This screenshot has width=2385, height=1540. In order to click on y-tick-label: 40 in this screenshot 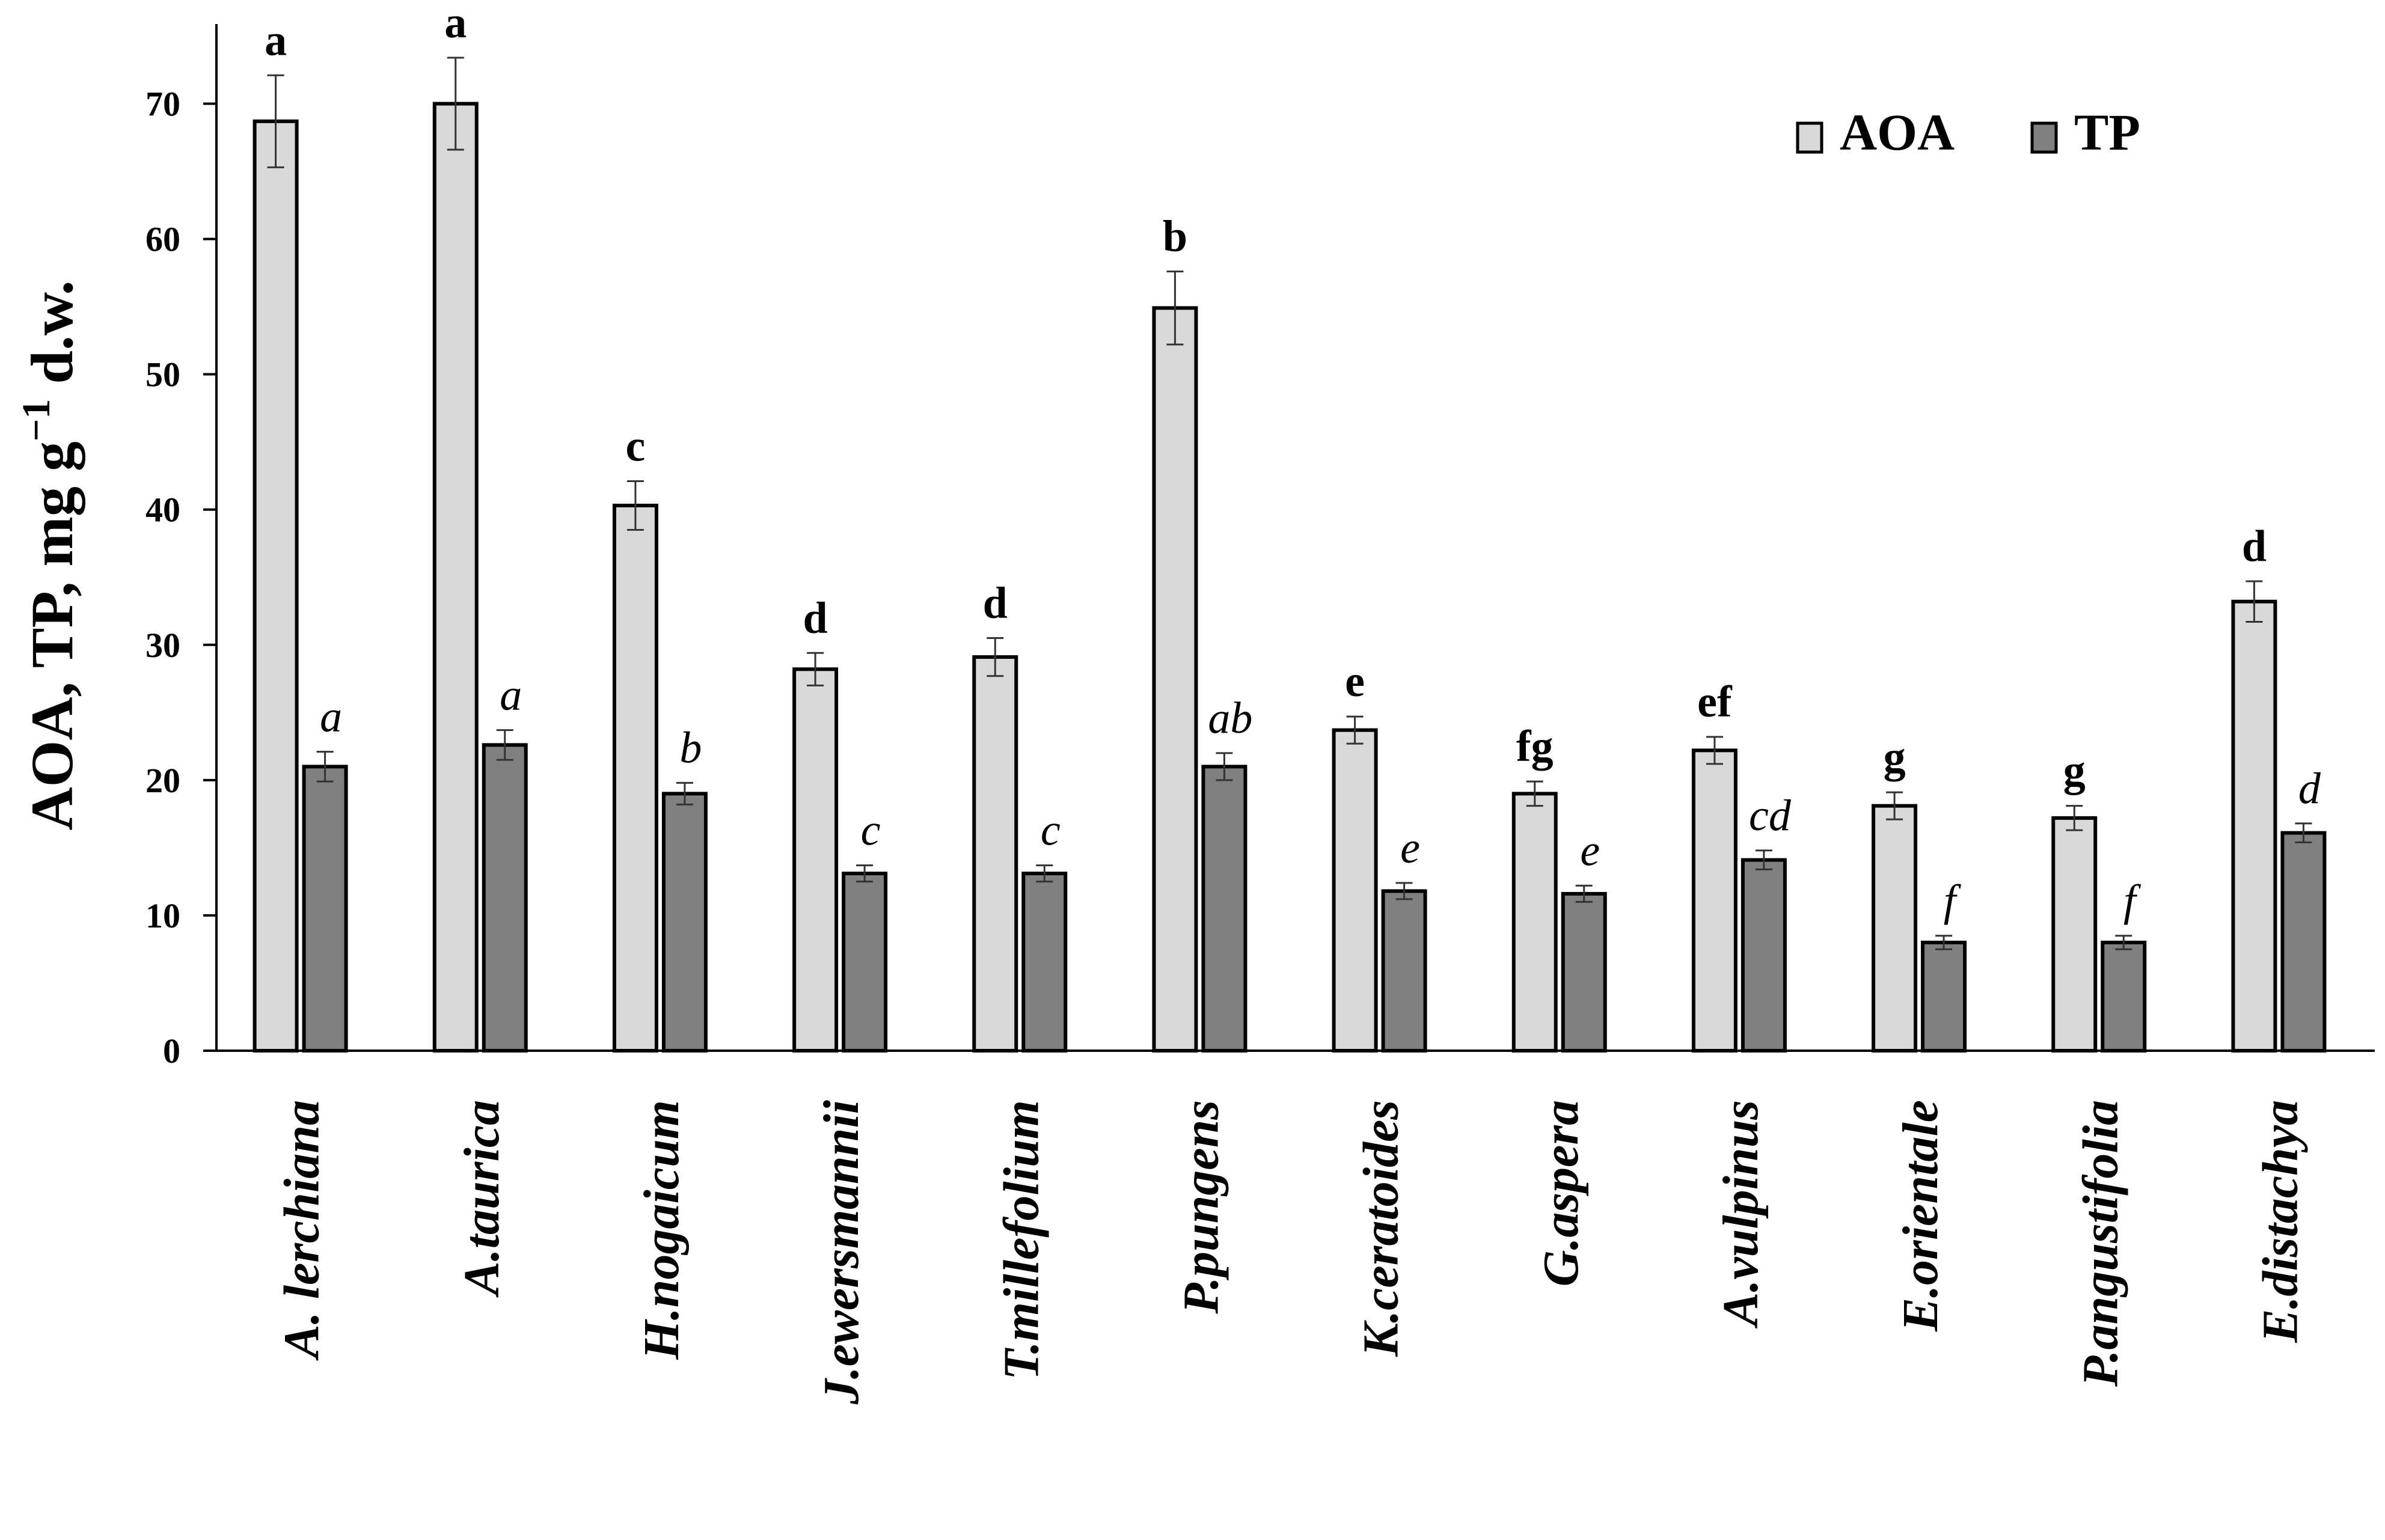, I will do `click(162, 510)`.